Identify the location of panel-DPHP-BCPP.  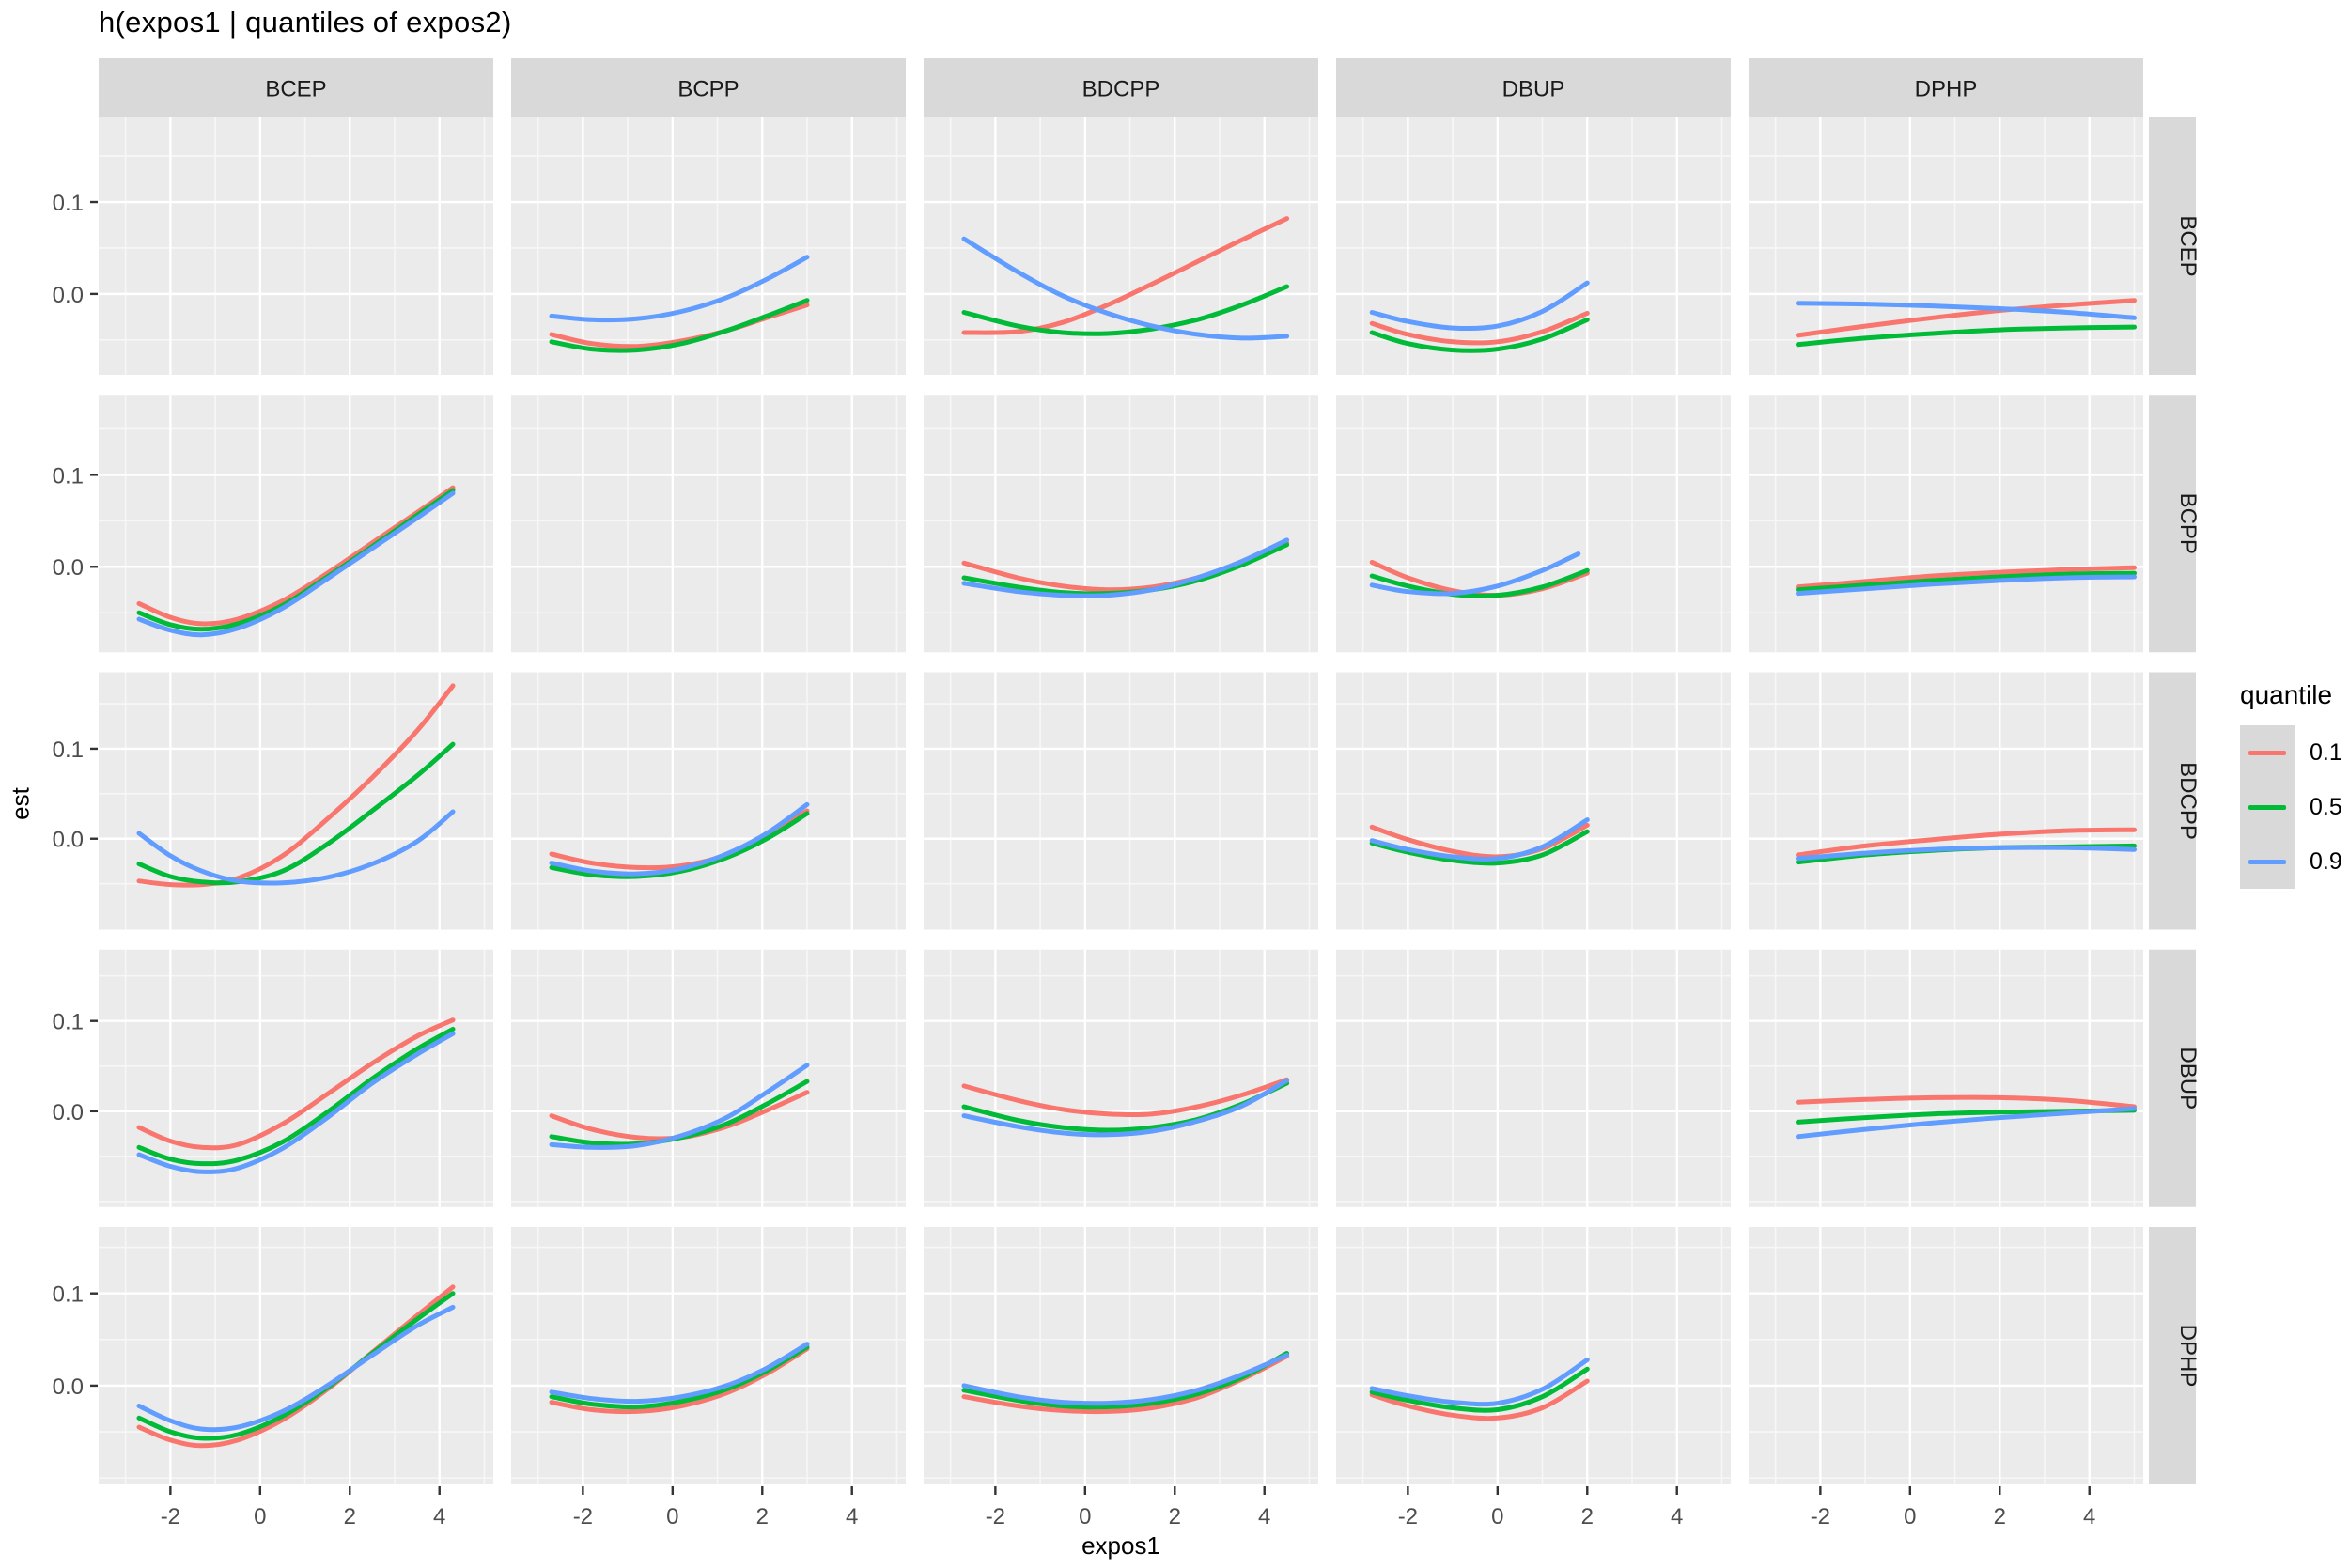
(708, 1355).